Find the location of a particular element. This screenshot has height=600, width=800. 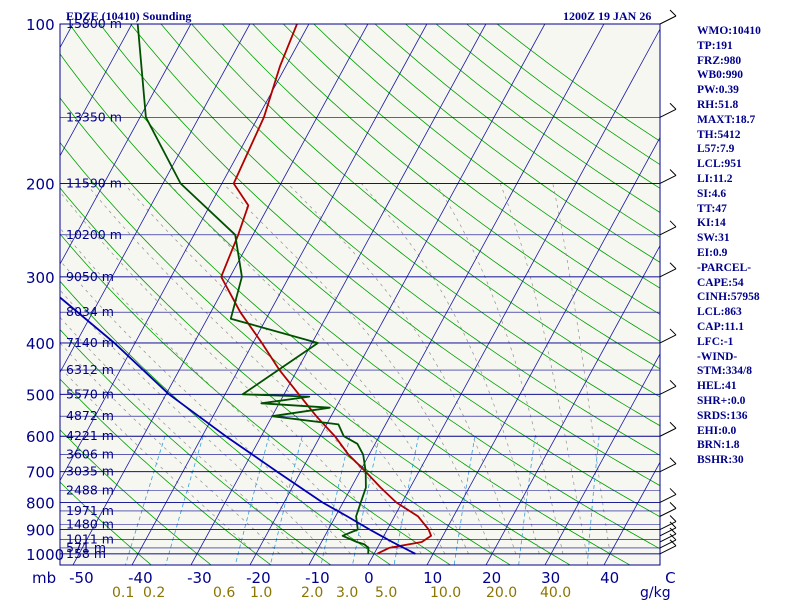

index-item: EHI:0.0 is located at coordinates (717, 430).